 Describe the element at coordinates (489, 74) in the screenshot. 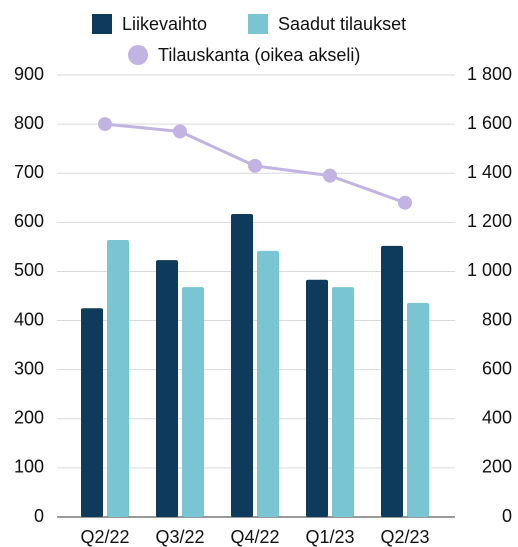

I see `y2-tick-label: 1 800` at that location.